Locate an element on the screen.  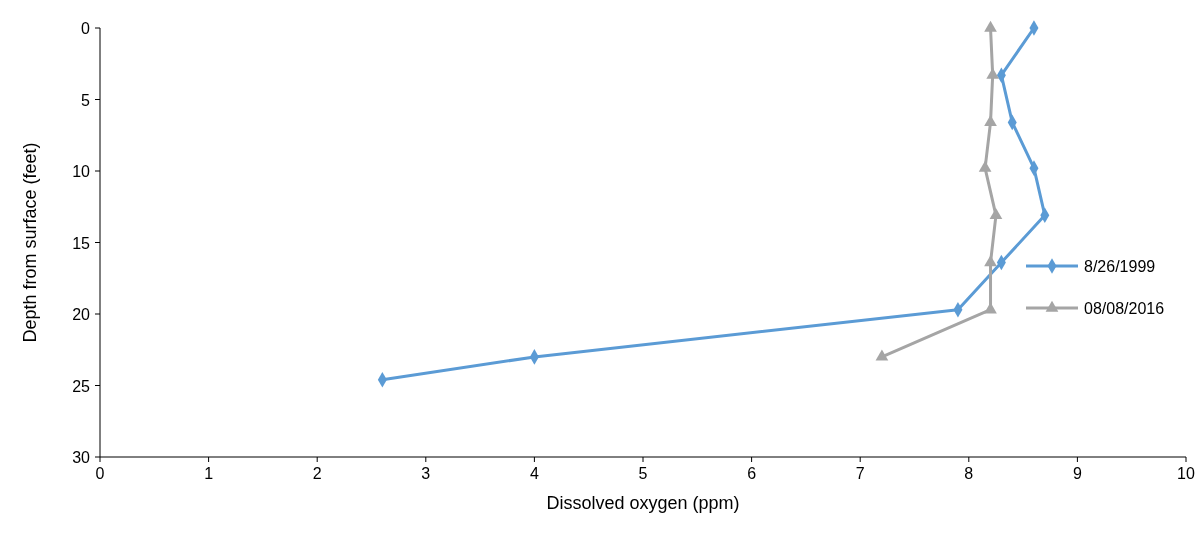
y-axis-title: Depth from surface (feet) is located at coordinates (30, 242).